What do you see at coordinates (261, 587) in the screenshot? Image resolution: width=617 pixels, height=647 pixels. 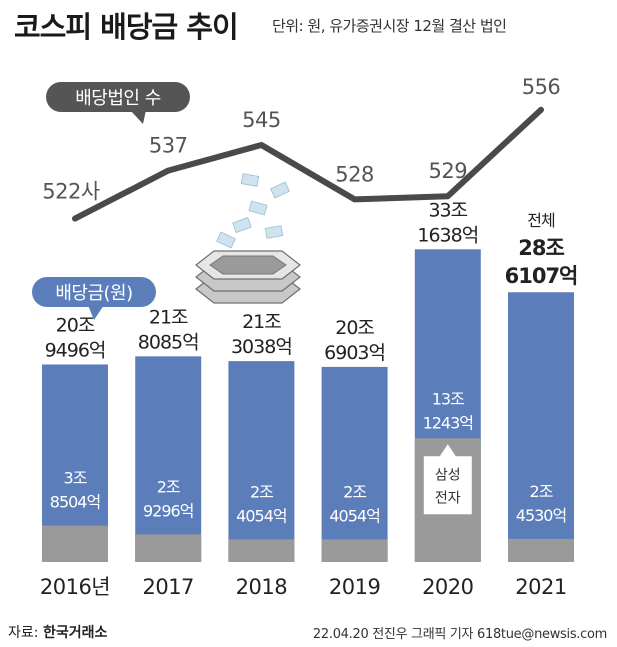 I see `x-tick-label: 2018` at bounding box center [261, 587].